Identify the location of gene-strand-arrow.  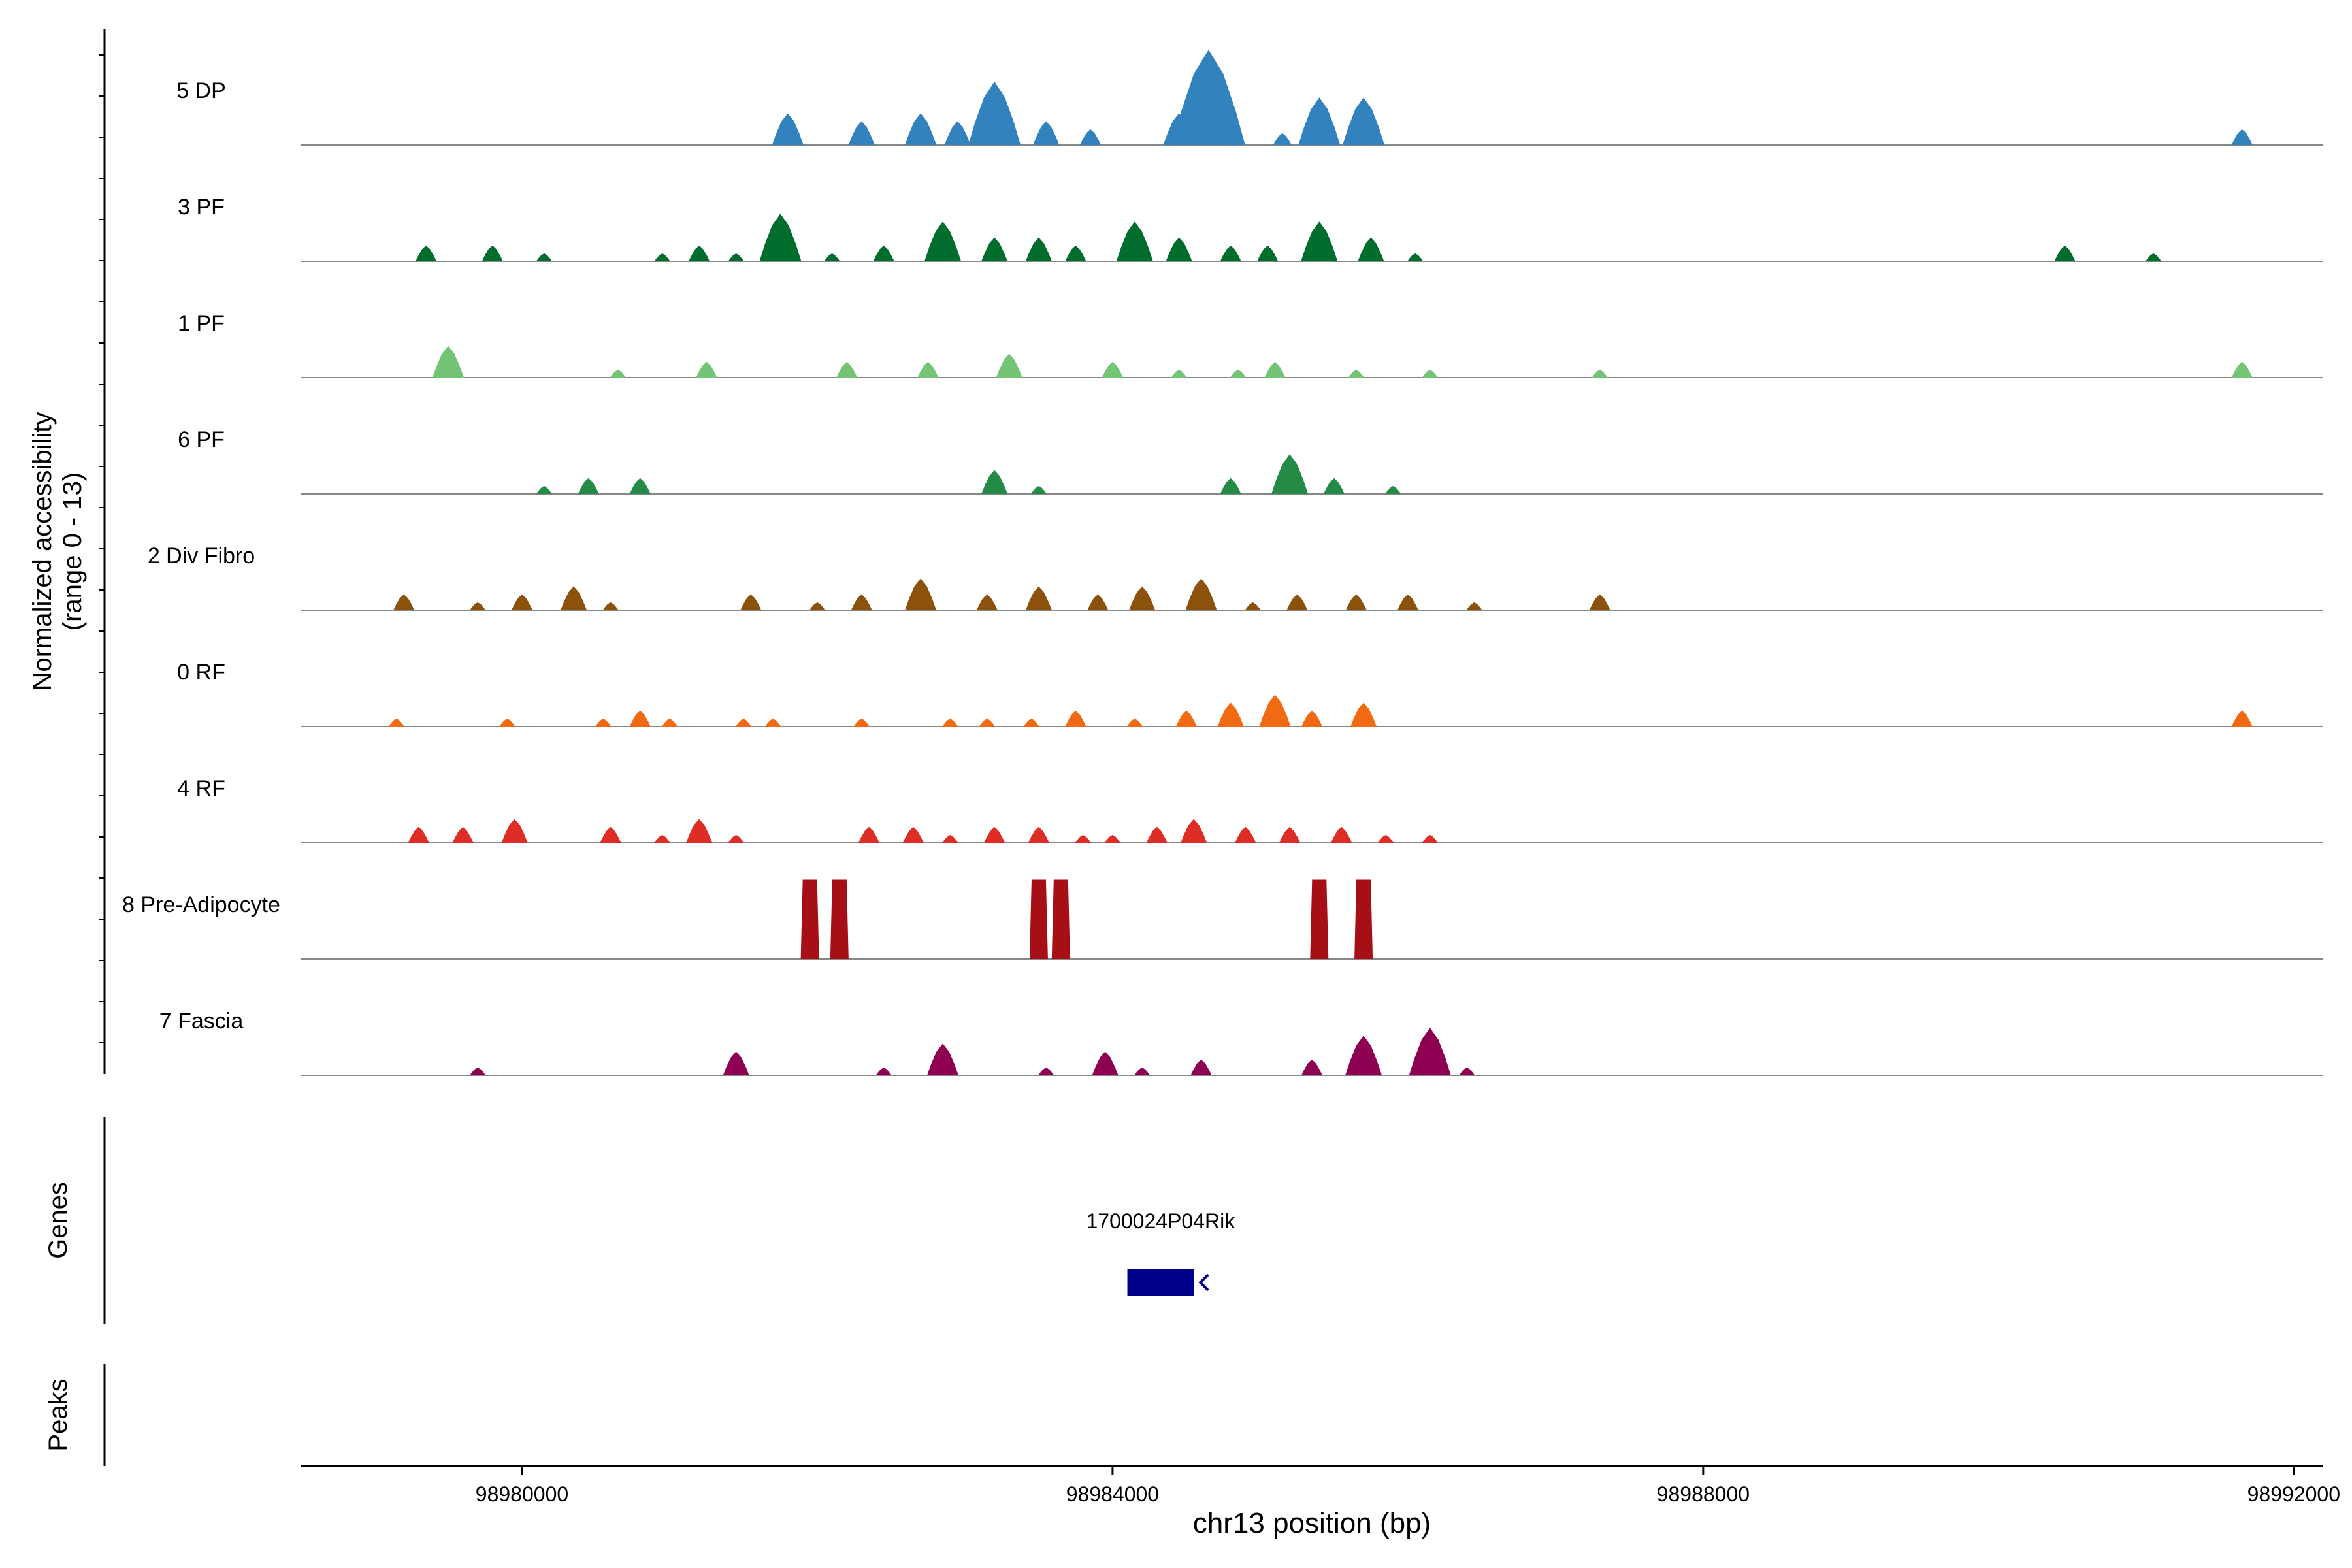
(1203, 1282).